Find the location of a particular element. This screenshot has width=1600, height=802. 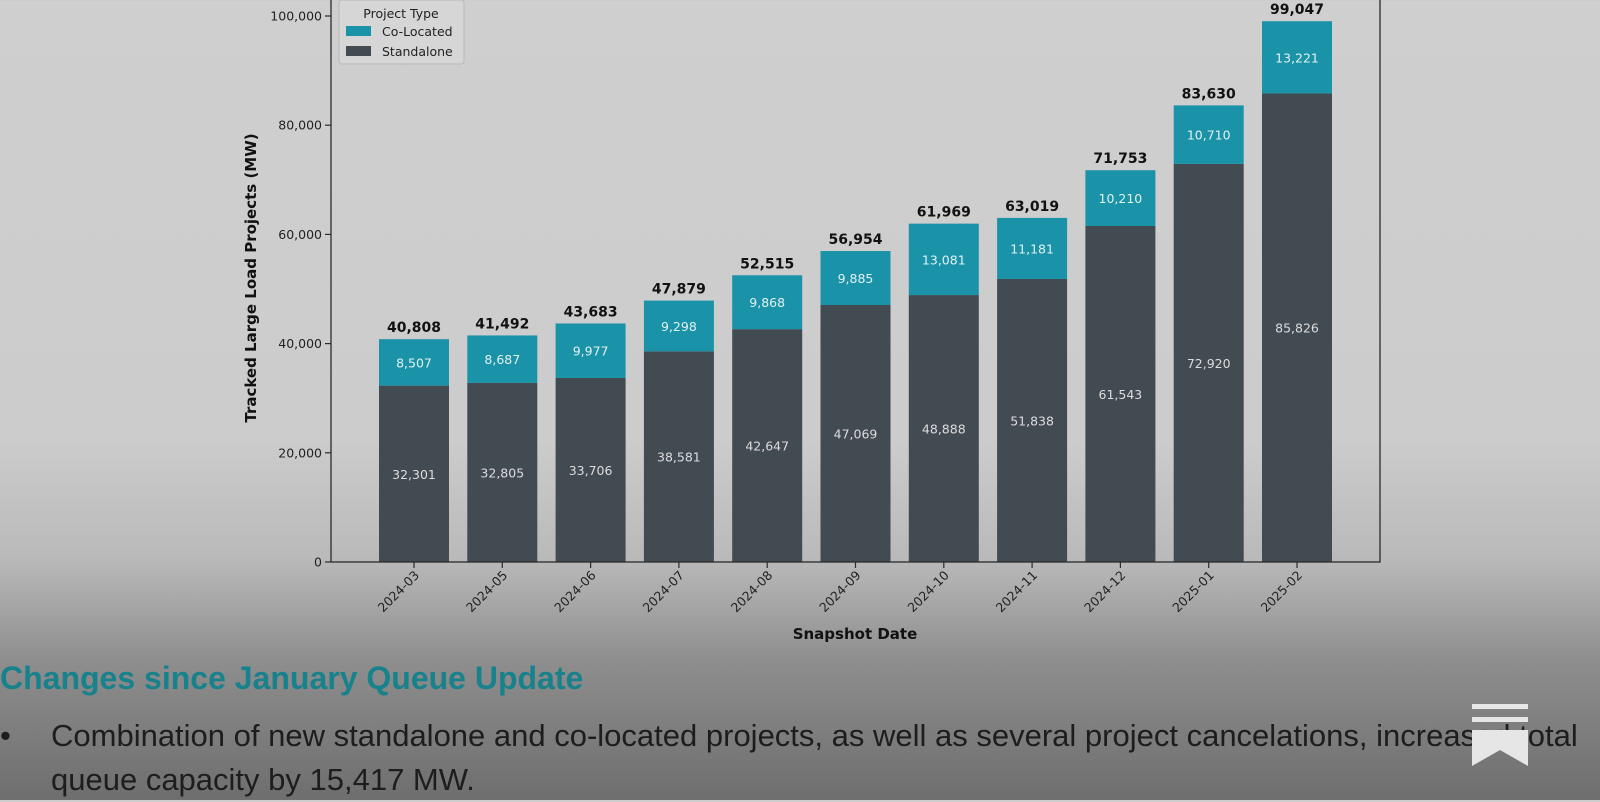

total-value-label: 63,019 is located at coordinates (1032, 207).